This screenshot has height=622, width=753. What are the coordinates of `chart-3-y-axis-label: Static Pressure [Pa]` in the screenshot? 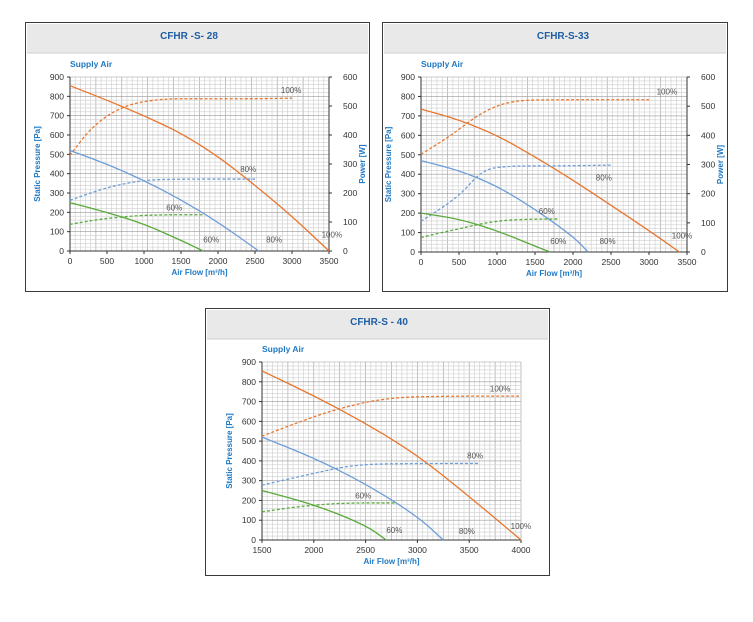 It's located at (229, 451).